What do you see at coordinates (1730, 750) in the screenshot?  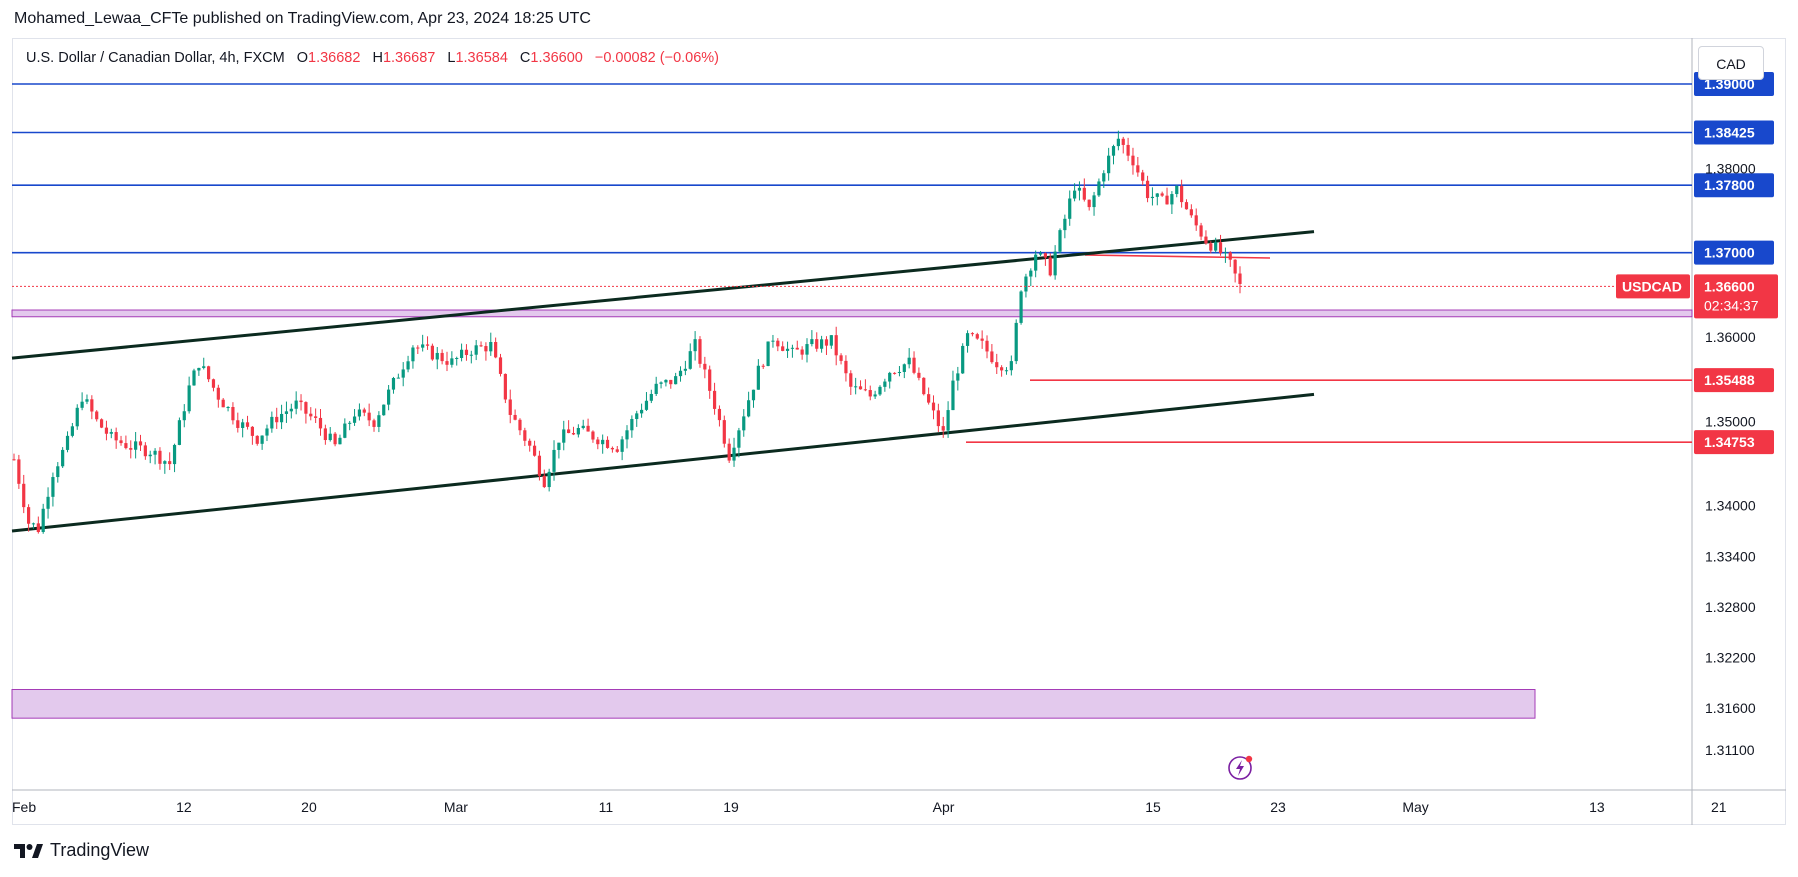 I see `price-tick-label: 1.31100` at bounding box center [1730, 750].